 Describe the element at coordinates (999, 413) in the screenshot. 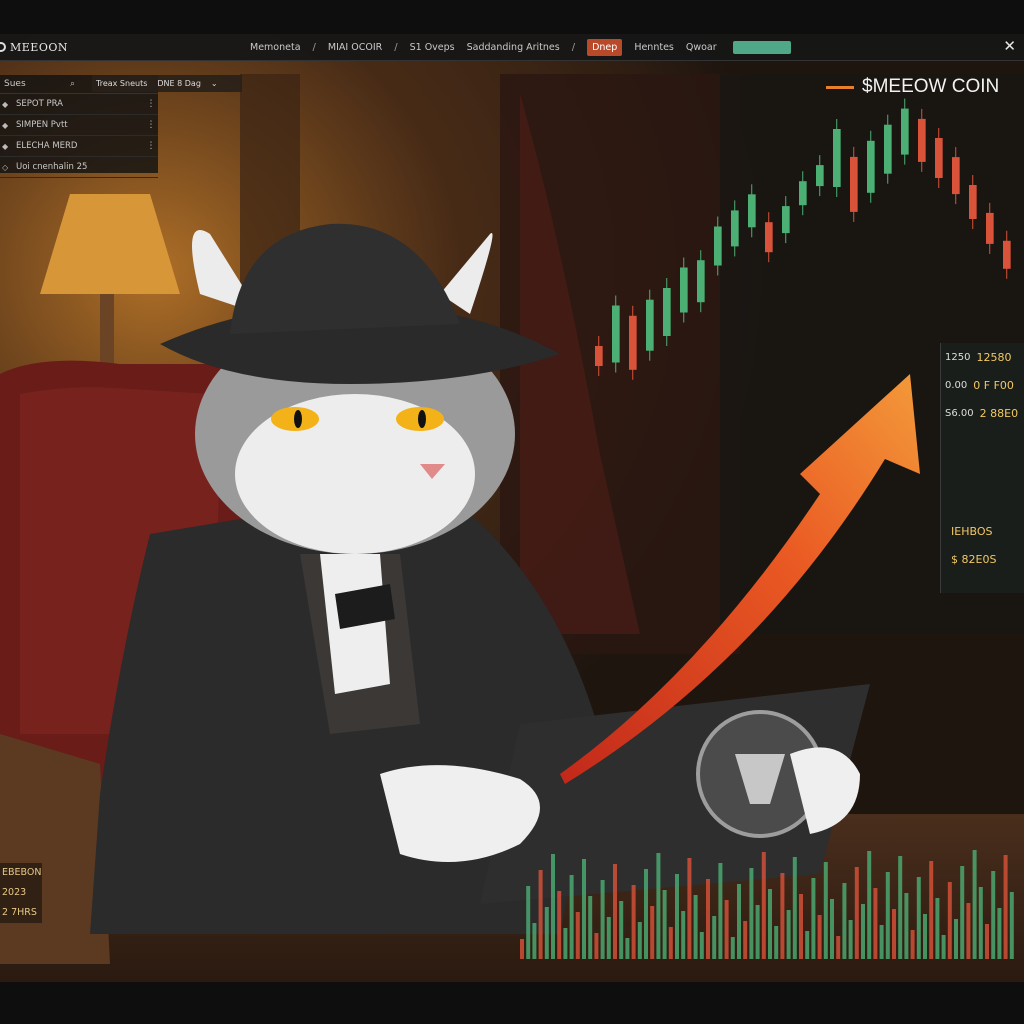

I see `stat-value: 2 88E0` at that location.